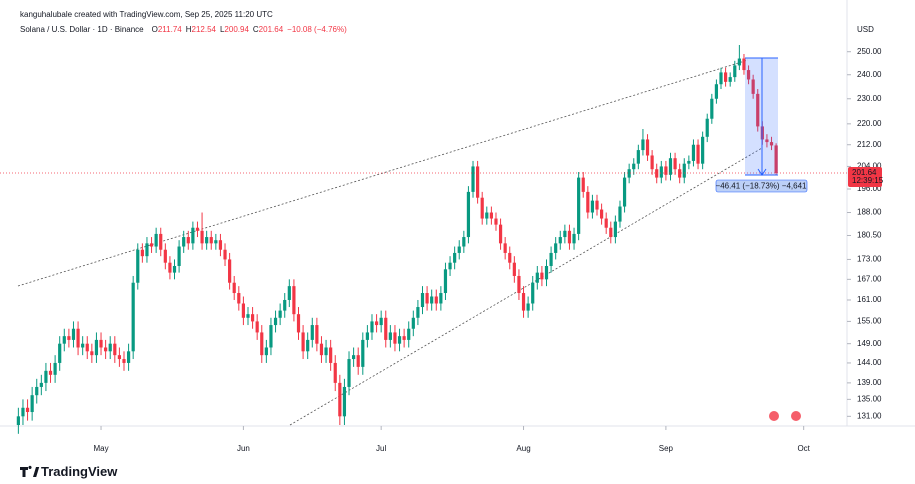 Image resolution: width=915 pixels, height=484 pixels. Describe the element at coordinates (868, 180) in the screenshot. I see `countdown: 12:39:15` at that location.